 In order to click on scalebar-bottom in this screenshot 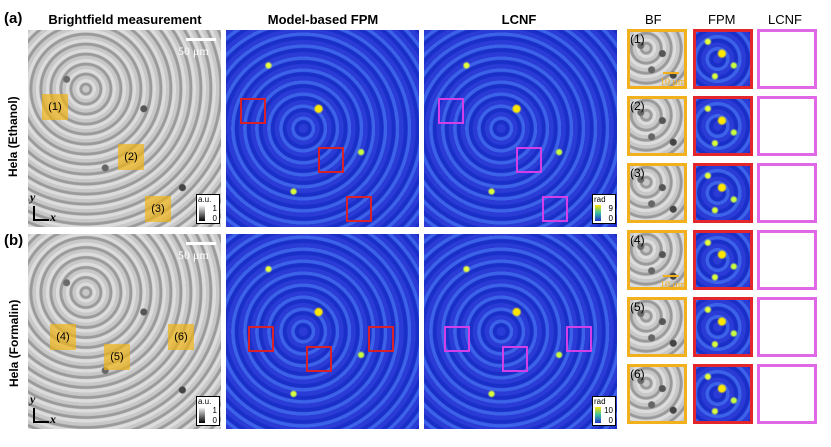, I will do `click(201, 243)`.